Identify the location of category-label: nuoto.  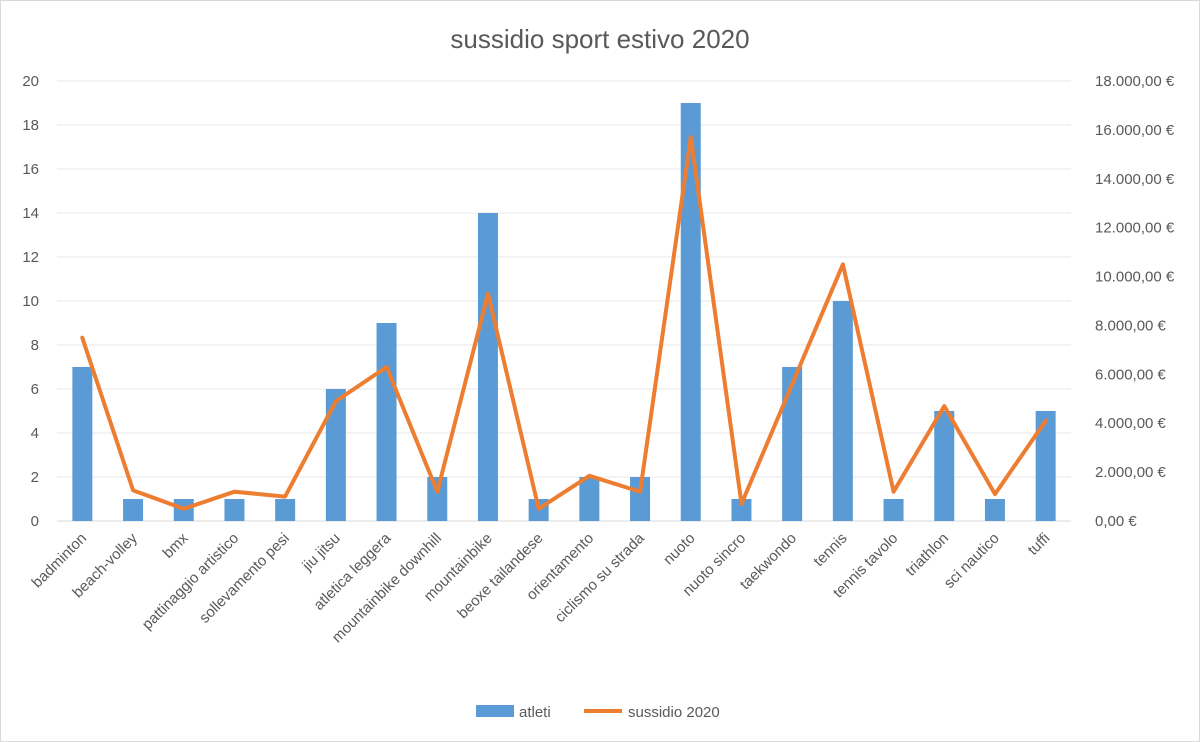
(679, 549).